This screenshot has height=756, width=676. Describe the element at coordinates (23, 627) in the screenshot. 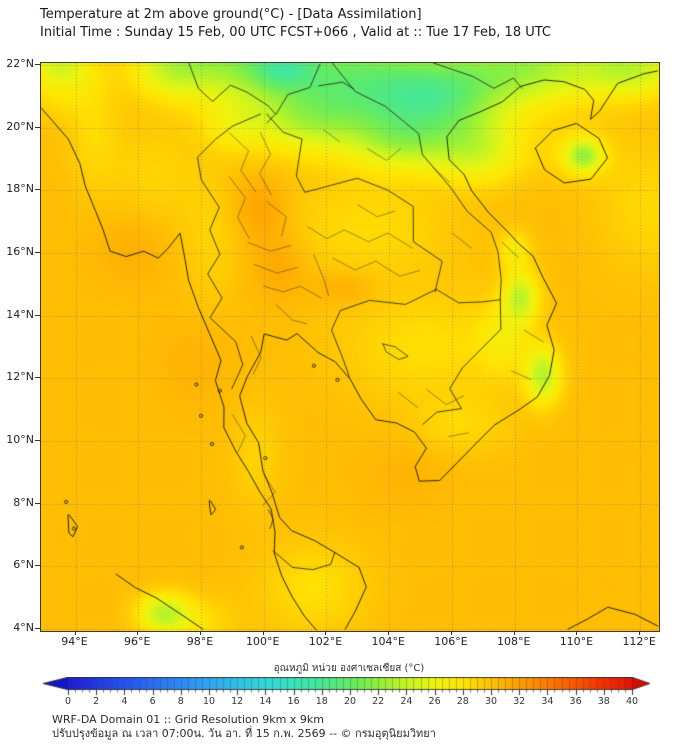

I see `y-axis-tick-label: 4°N` at that location.